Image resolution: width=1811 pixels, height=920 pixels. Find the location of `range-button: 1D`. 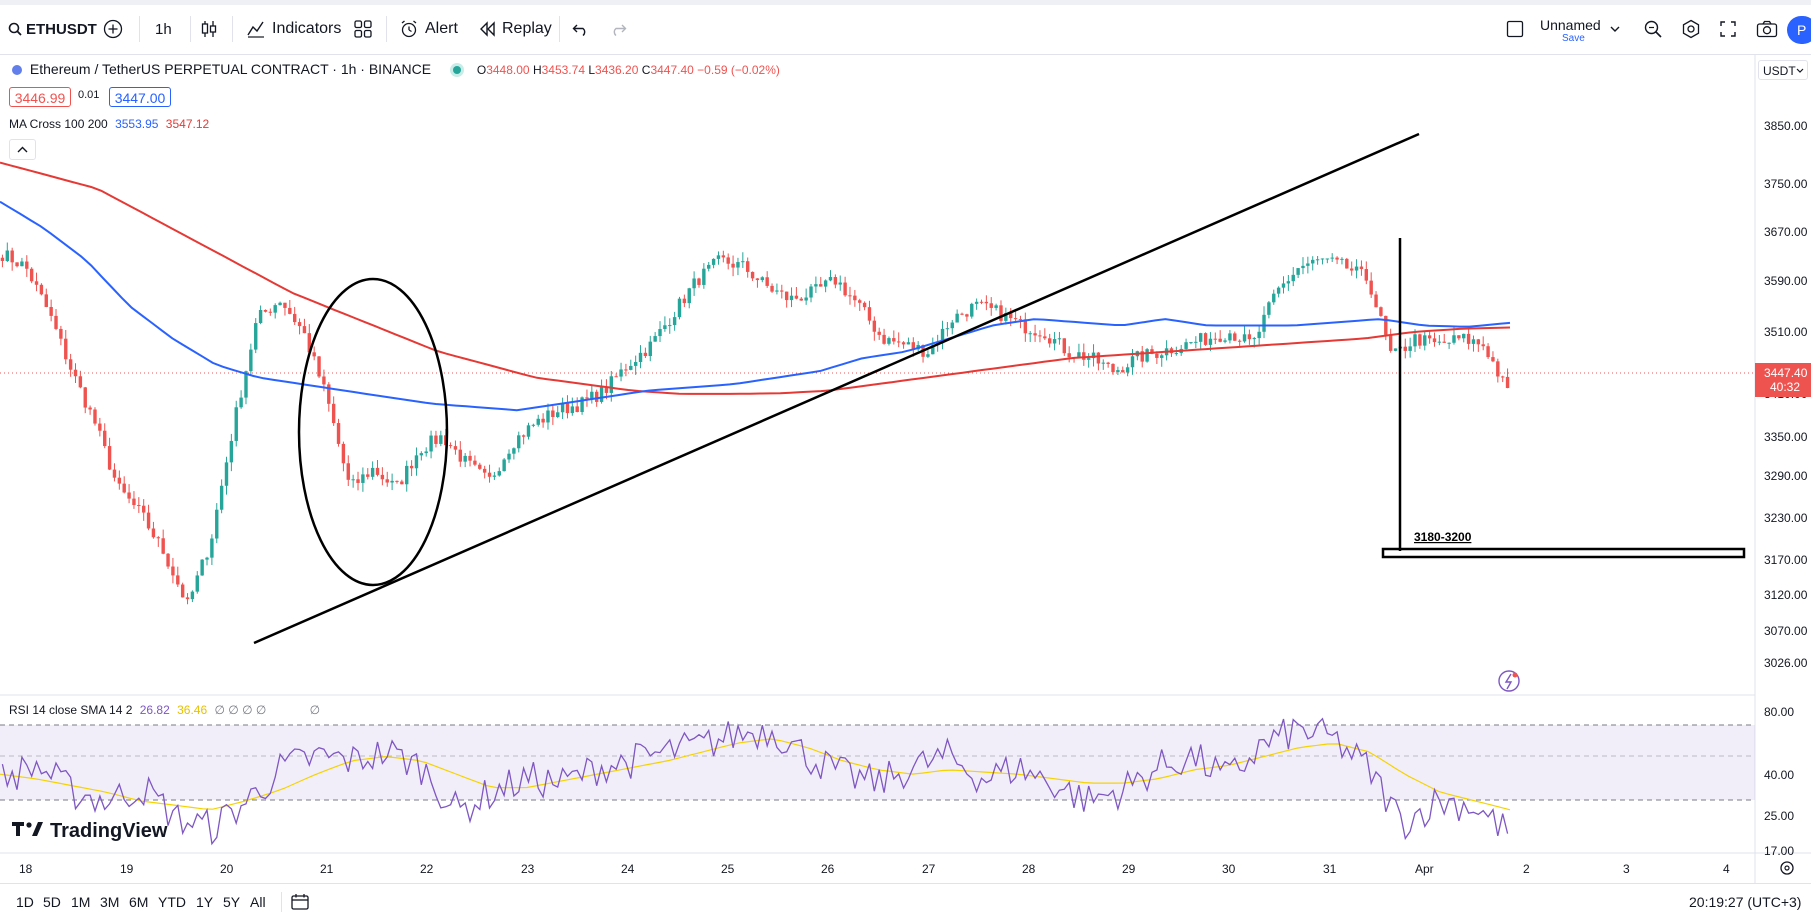

range-button: 1D is located at coordinates (25, 902).